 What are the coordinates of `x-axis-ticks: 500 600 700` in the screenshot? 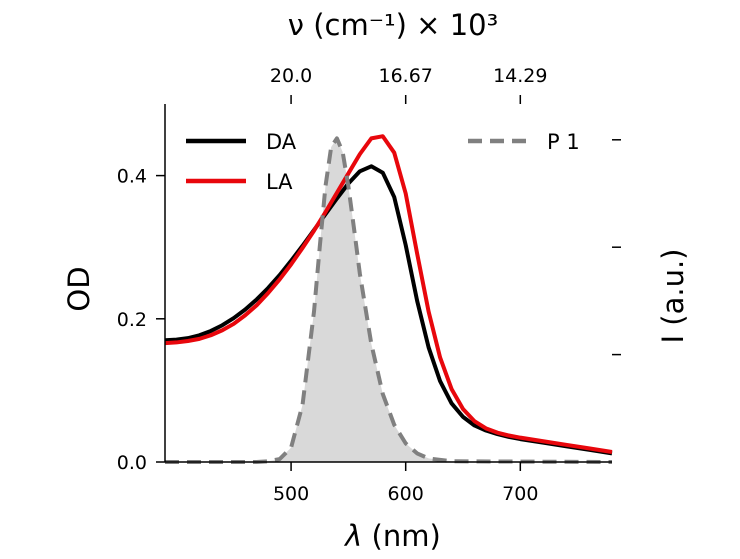 It's located at (405, 483).